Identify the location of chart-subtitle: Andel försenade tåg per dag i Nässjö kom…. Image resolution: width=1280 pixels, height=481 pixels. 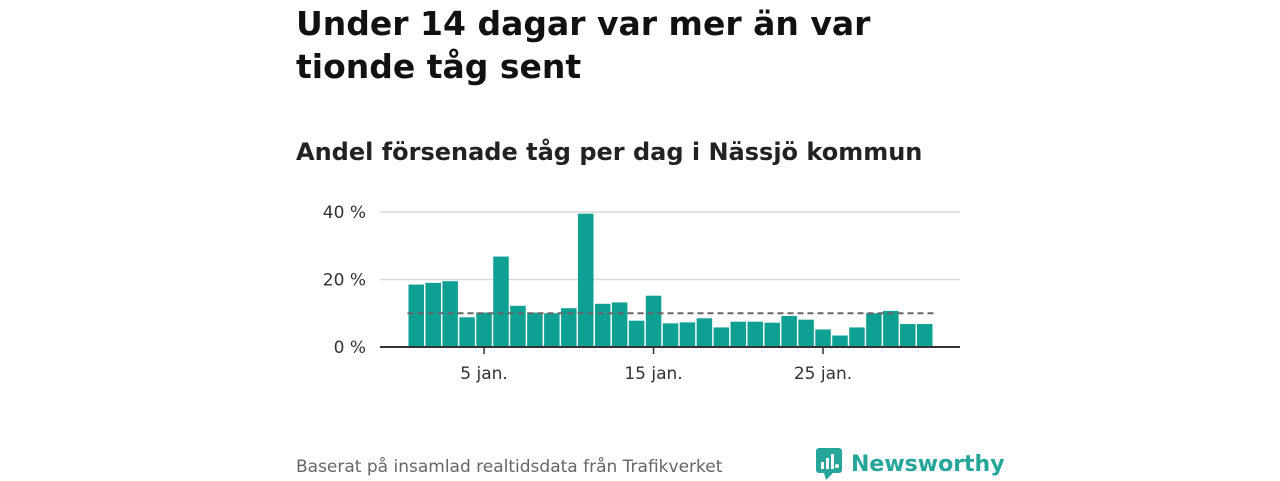
(609, 152).